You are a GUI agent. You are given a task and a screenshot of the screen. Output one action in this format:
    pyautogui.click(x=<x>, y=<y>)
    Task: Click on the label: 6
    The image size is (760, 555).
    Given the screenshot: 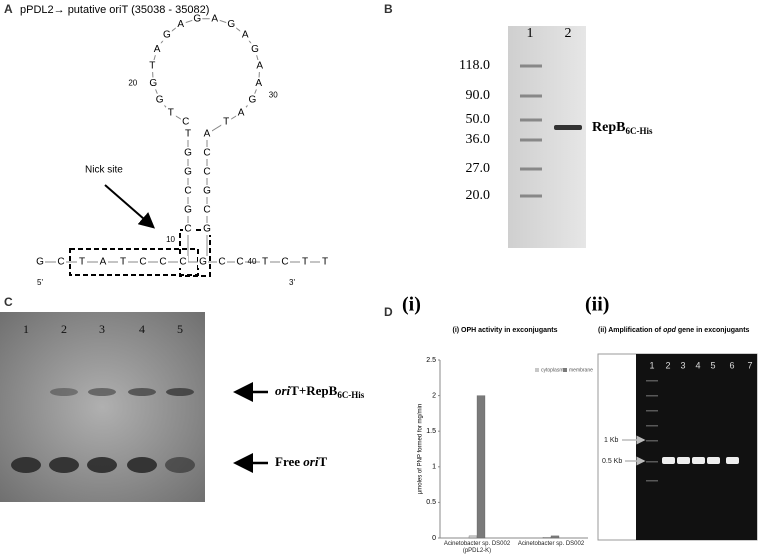 What is the action you would take?
    pyautogui.click(x=731, y=365)
    